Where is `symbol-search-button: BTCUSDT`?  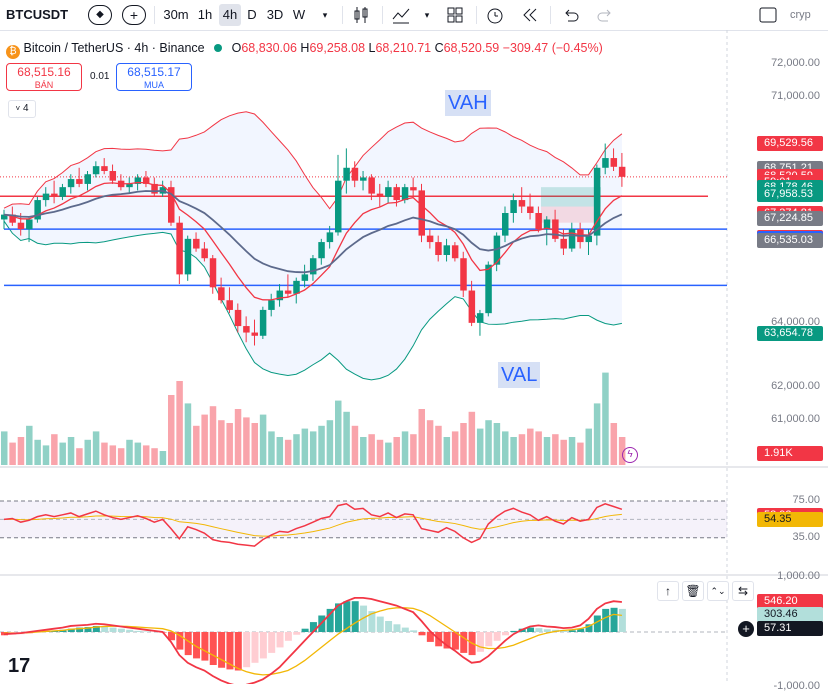
symbol-search-button: BTCUSDT is located at coordinates (37, 14).